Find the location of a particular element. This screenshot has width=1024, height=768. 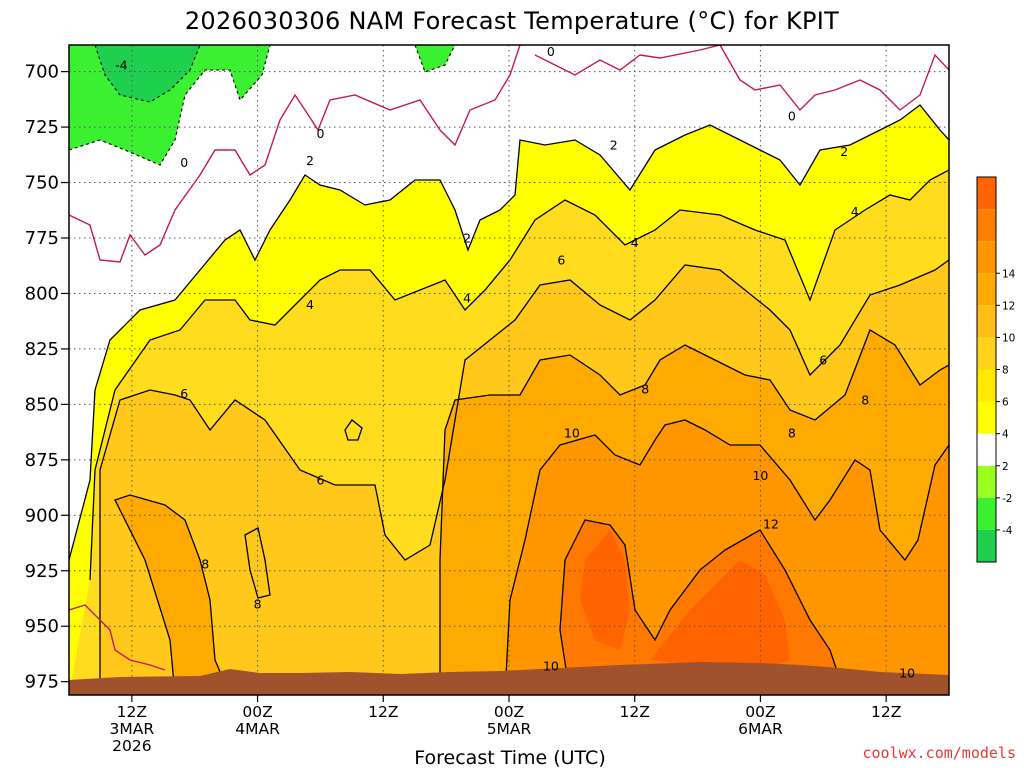

y-tick-label: 975 is located at coordinates (42, 682).